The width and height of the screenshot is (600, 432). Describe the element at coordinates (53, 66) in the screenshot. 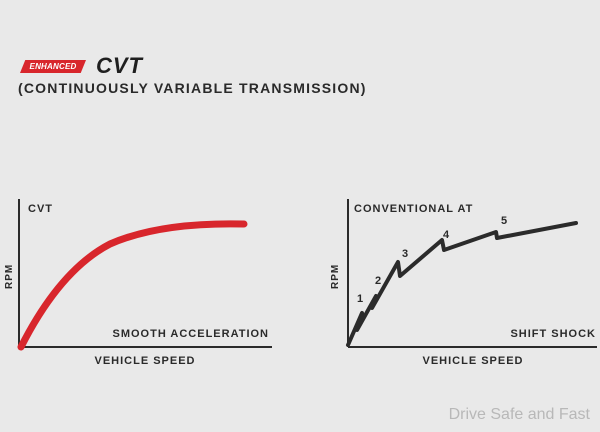

I see `enhanced-badge: ENHANCED` at that location.